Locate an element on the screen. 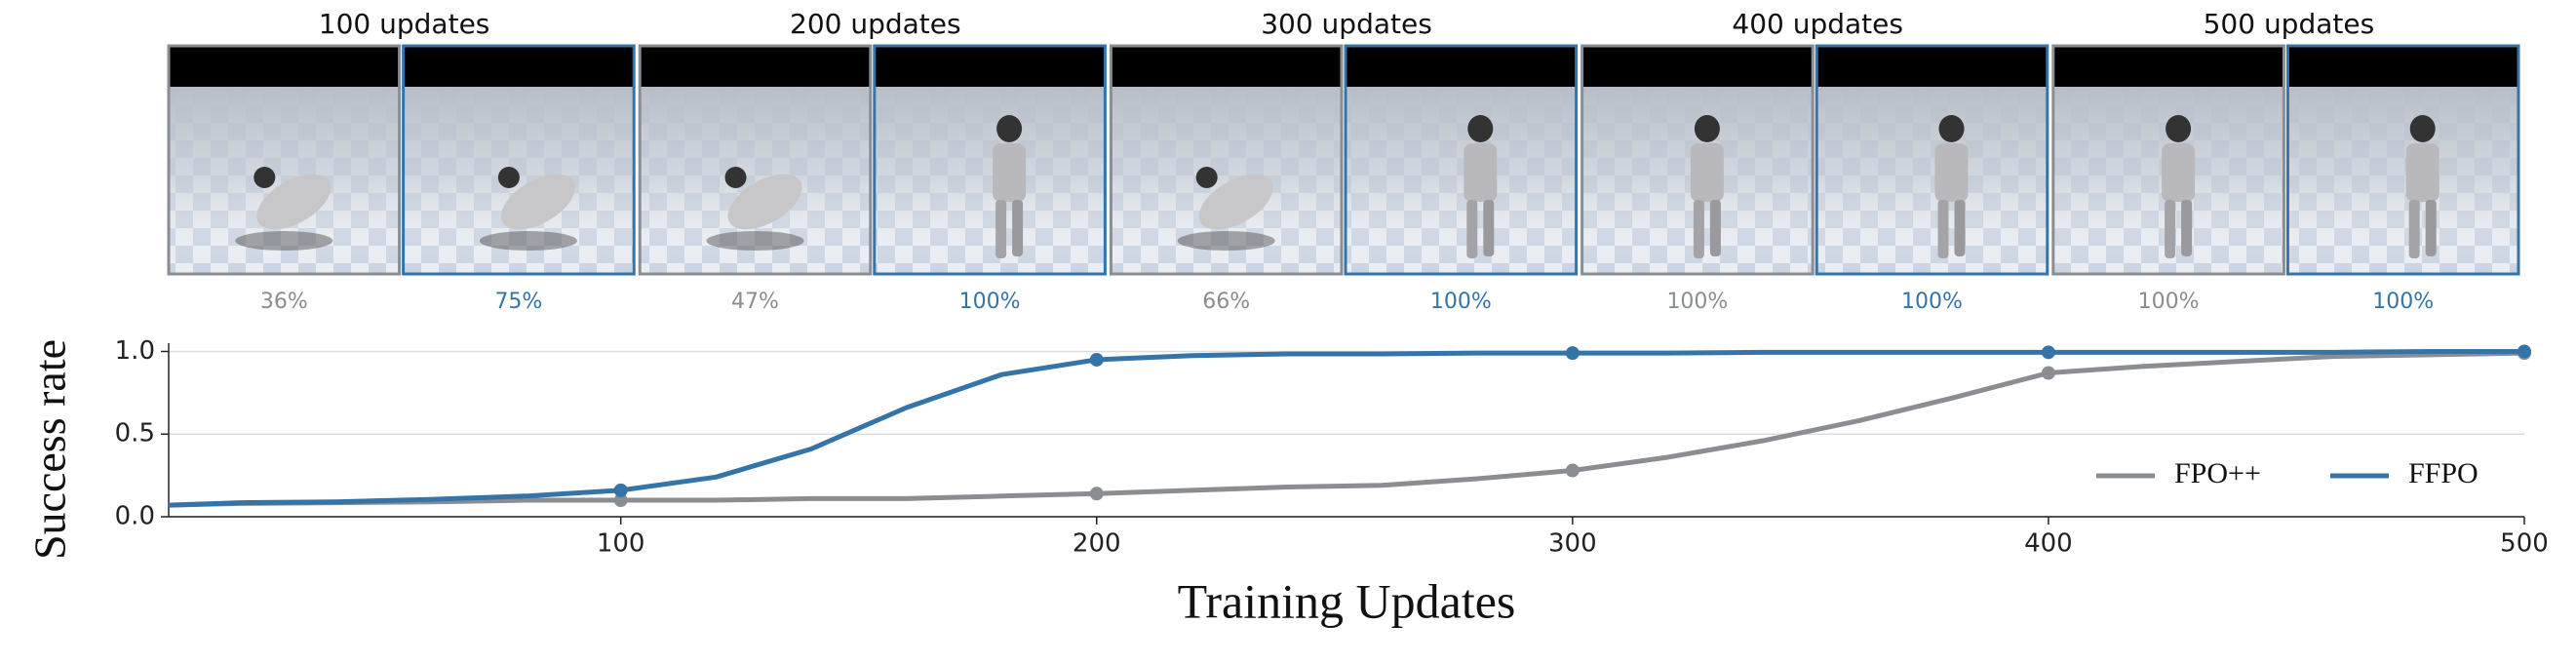 This screenshot has height=663, width=2576. success-label: 47% is located at coordinates (755, 302).